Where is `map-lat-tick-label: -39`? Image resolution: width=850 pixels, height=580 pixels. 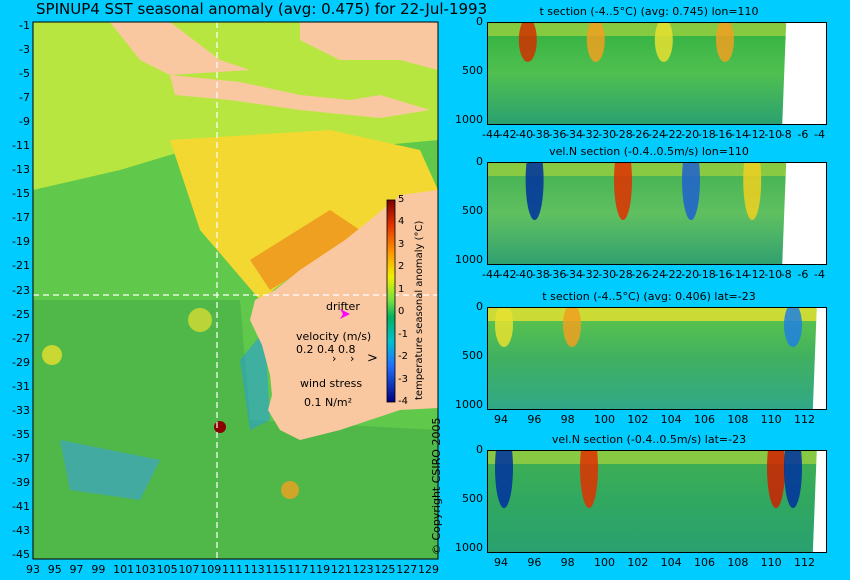 map-lat-tick-label: -39 is located at coordinates (21, 482).